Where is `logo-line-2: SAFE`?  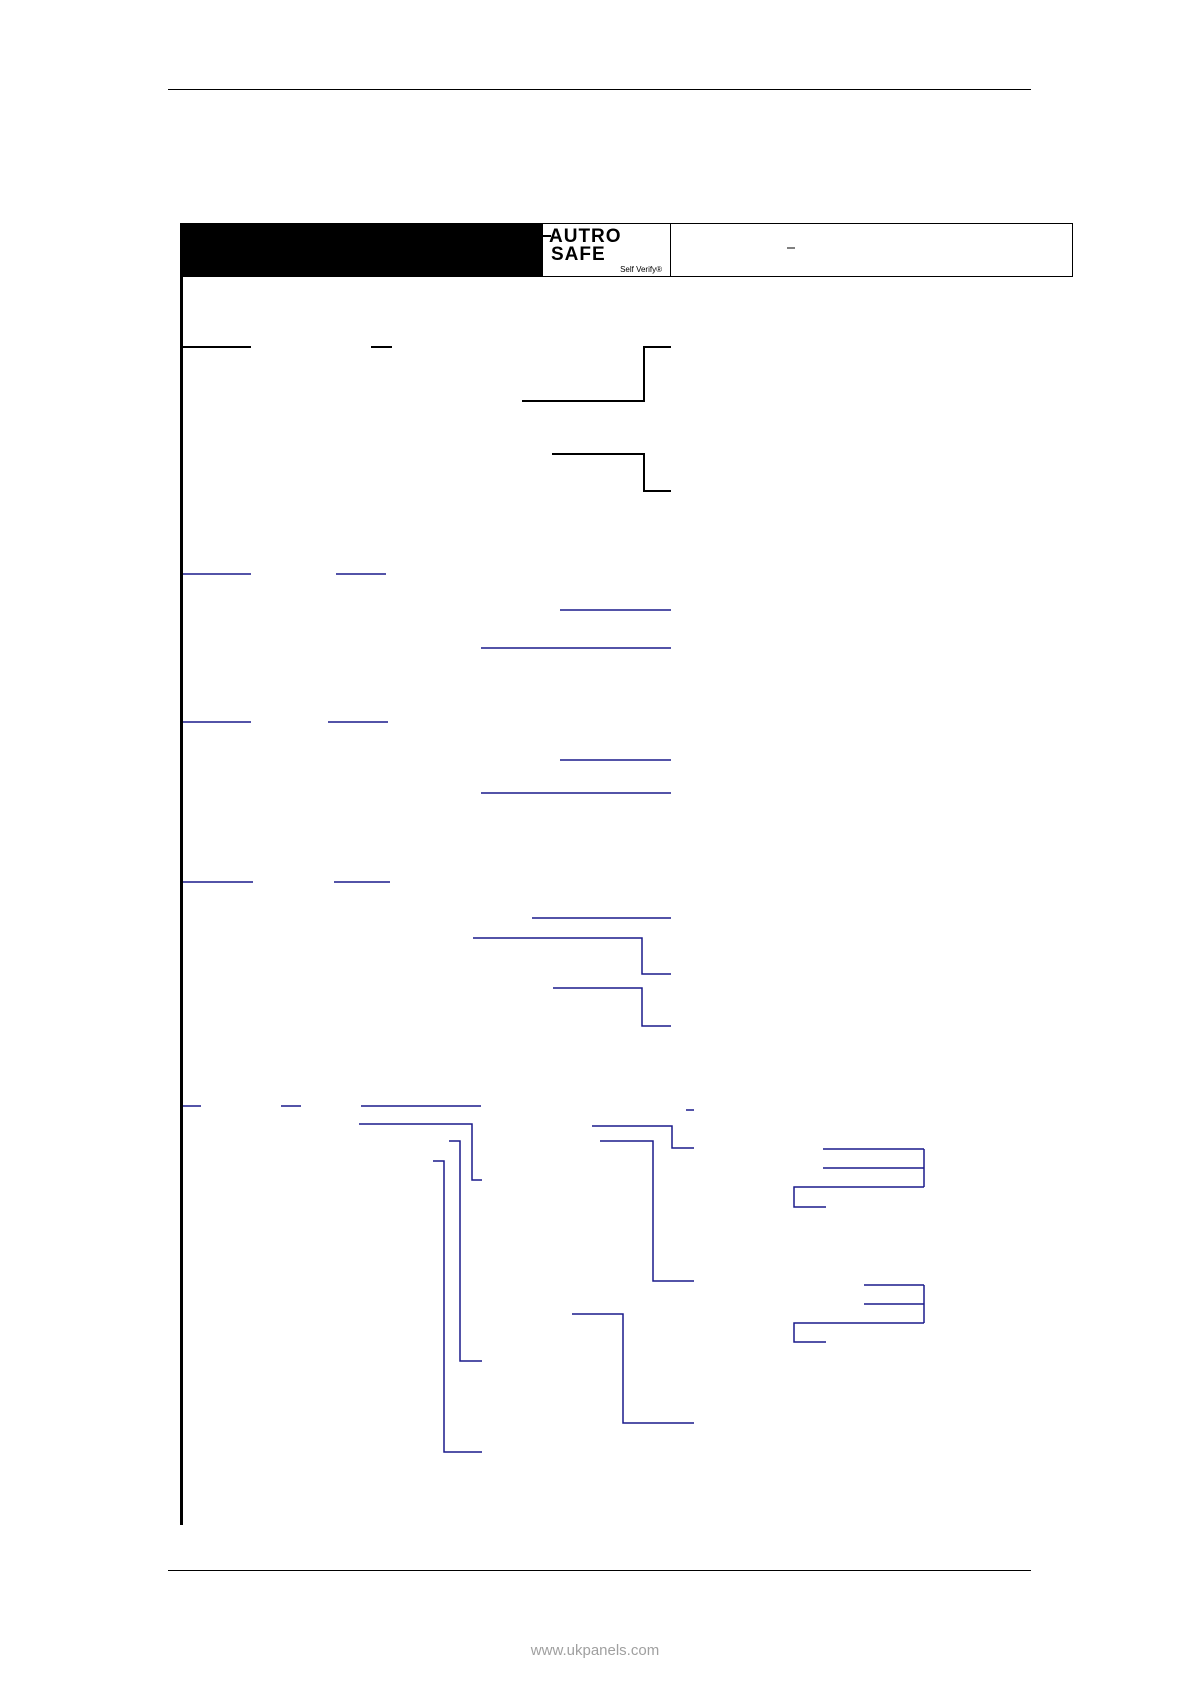 logo-line-2: SAFE is located at coordinates (578, 254).